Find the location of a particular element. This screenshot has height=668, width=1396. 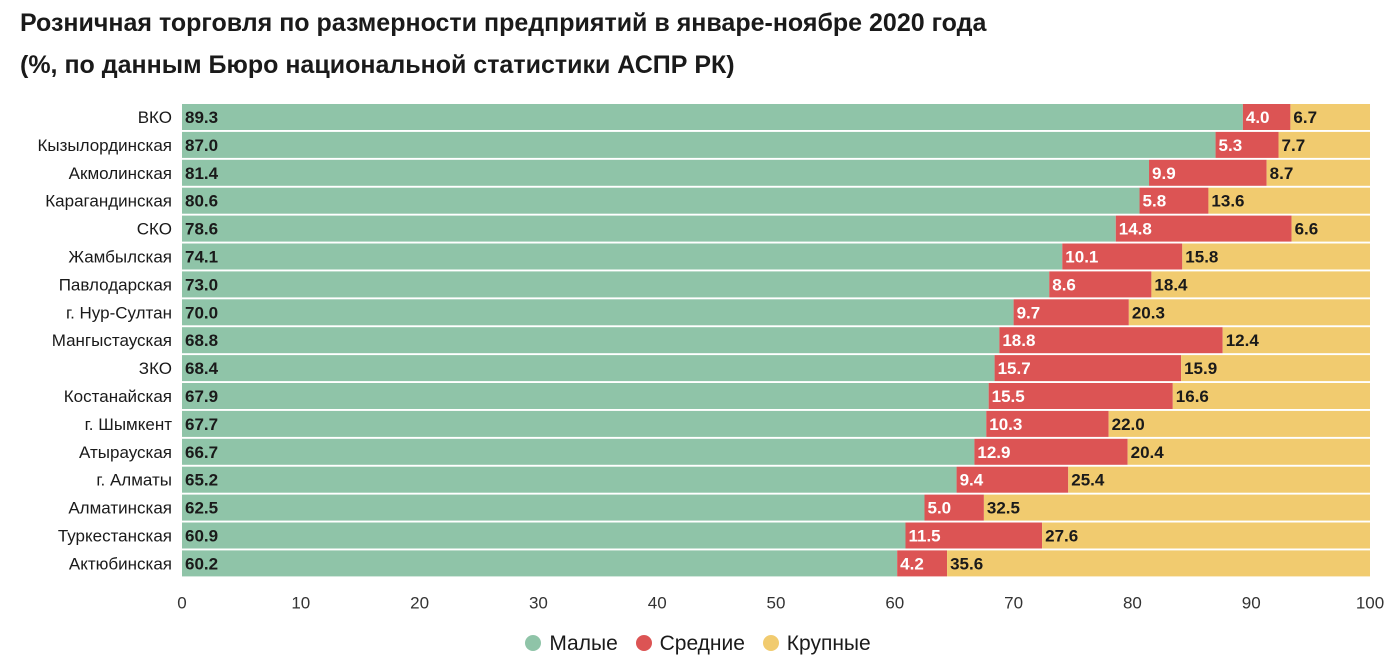

data-label-medium: 4.2 is located at coordinates (912, 563).